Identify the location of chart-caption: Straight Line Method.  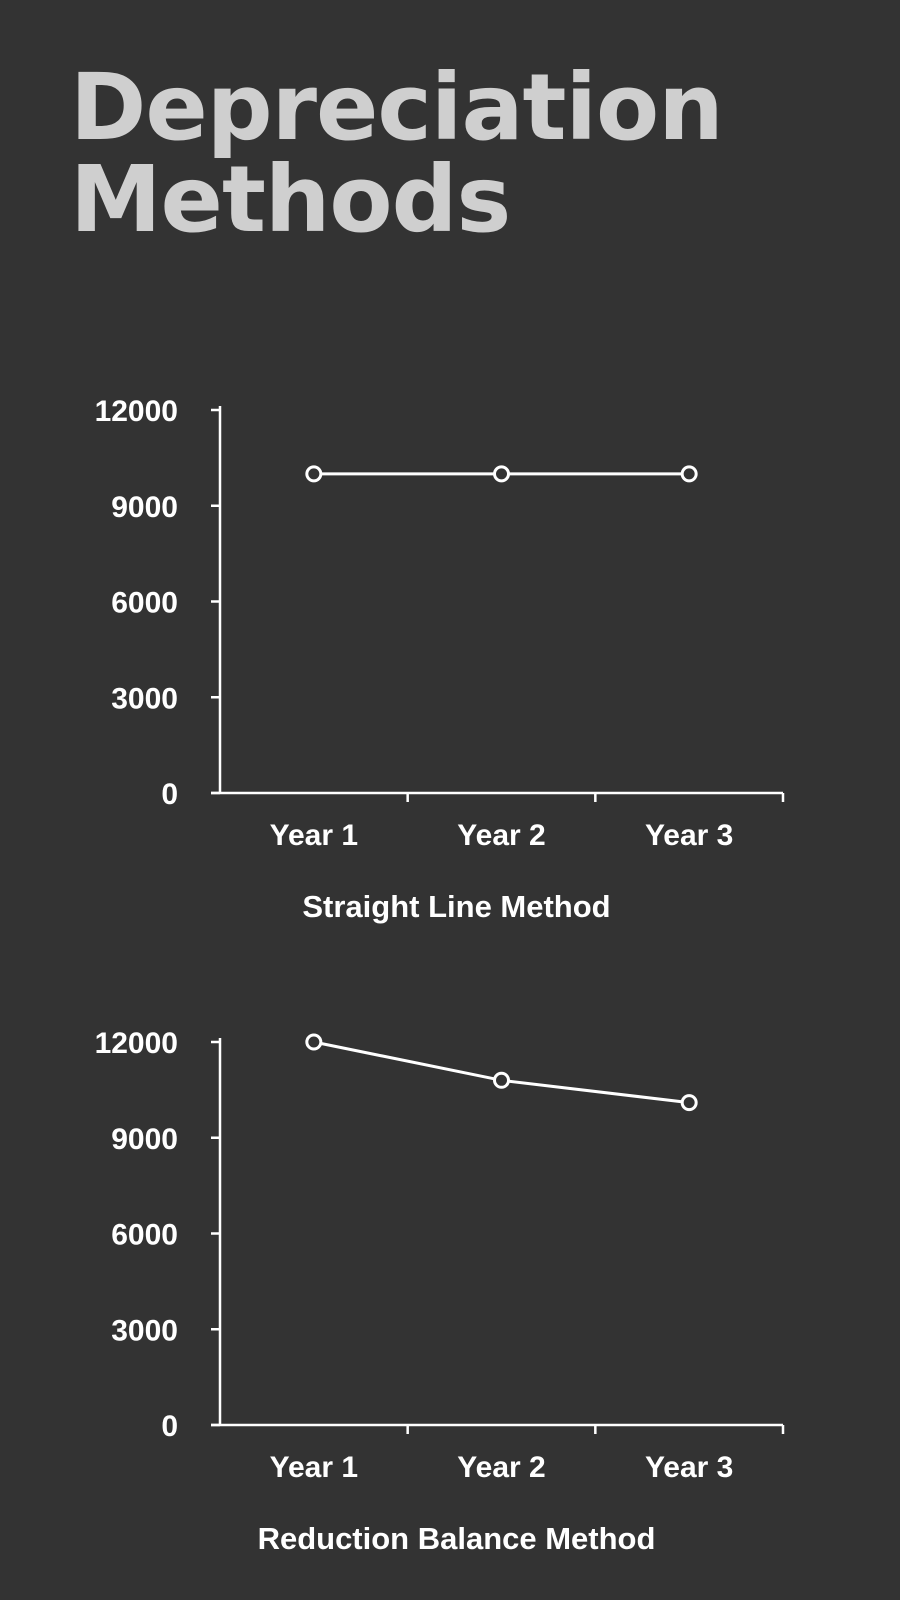
(456, 906).